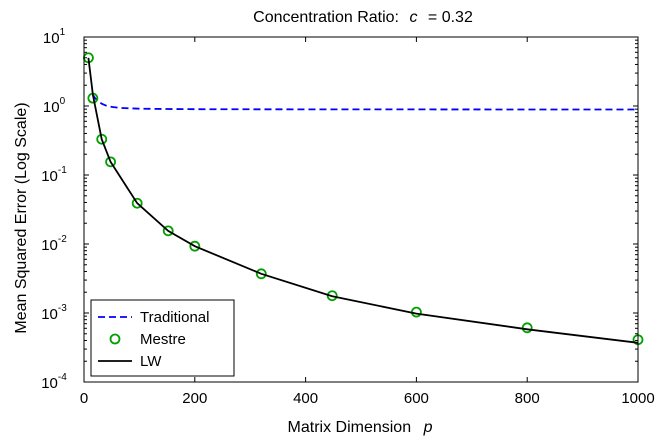 The width and height of the screenshot is (661, 438). I want to click on x-axis-label: Matrix Dimension p, so click(360, 427).